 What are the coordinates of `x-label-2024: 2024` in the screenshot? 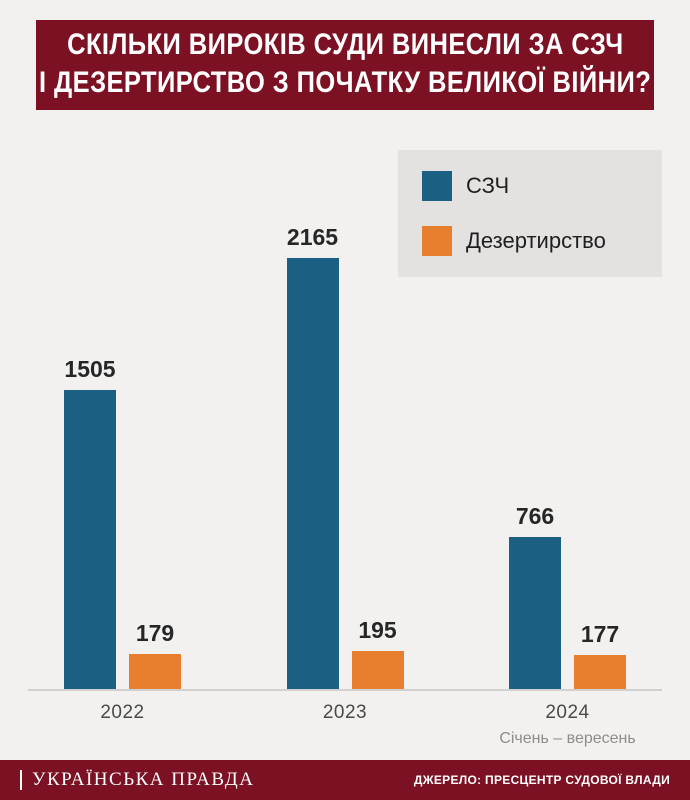 It's located at (567, 712).